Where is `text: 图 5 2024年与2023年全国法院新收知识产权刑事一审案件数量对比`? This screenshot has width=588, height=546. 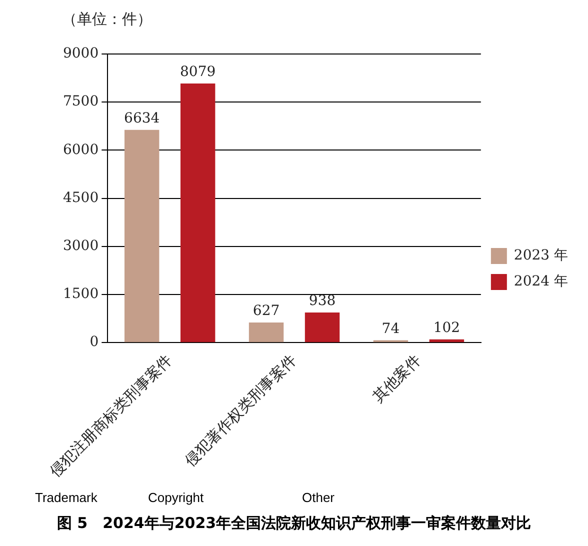 text: 图 5 2024年与2023年全国法院新收知识产权刑事一审案件数量对比 is located at coordinates (294, 523).